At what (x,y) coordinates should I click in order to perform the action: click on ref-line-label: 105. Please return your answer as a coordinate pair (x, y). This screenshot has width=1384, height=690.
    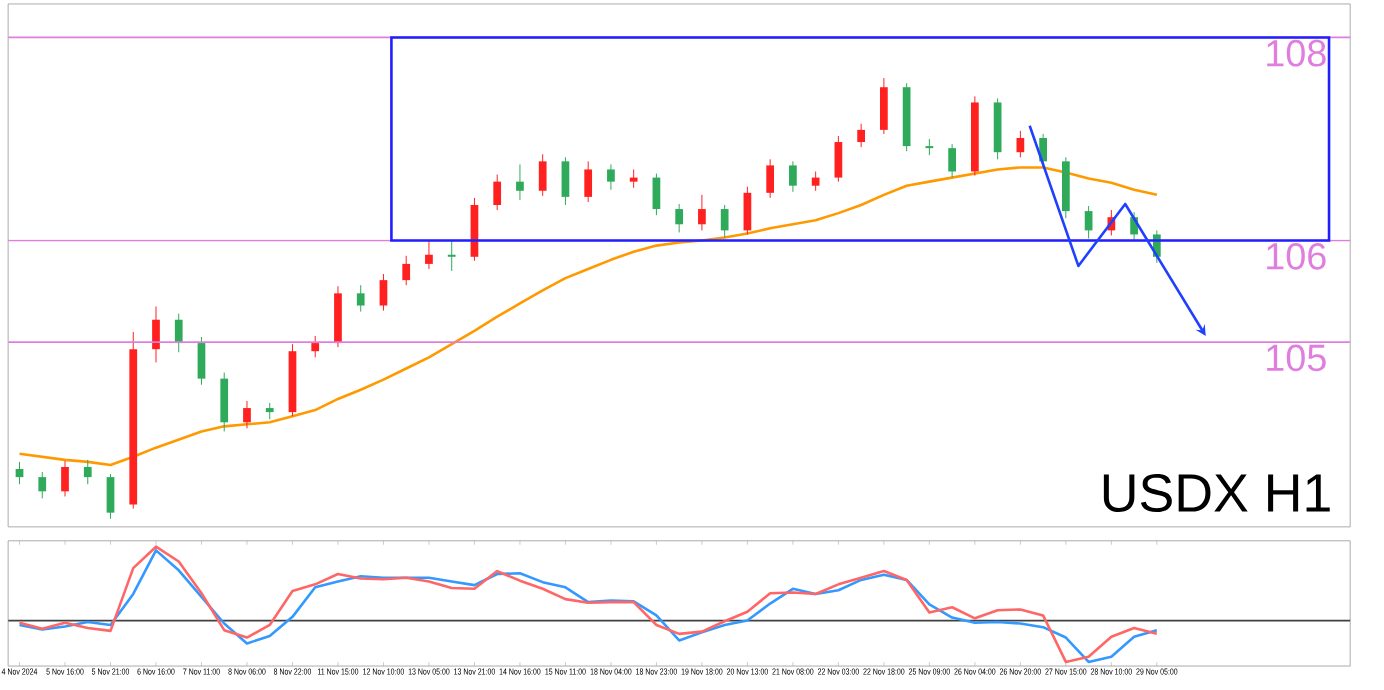
    Looking at the image, I should click on (1296, 358).